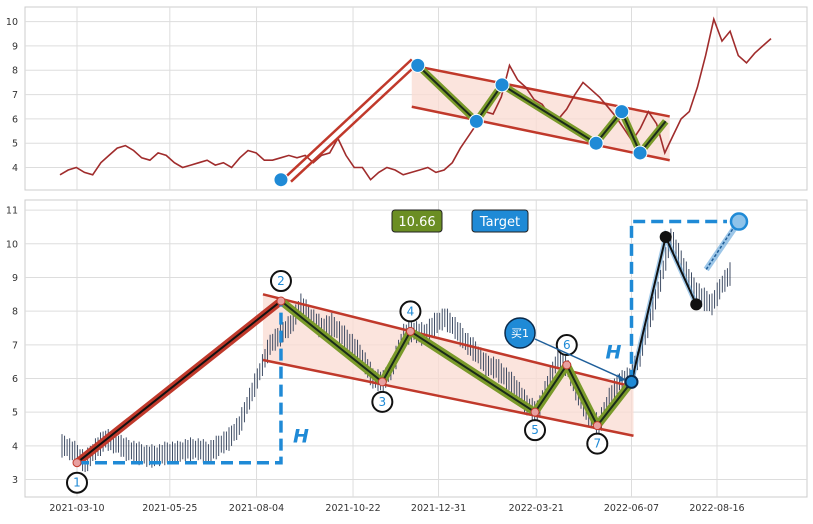 This screenshot has width=813, height=524. What do you see at coordinates (15, 446) in the screenshot?
I see `bottom-y-tick-label: 4` at bounding box center [15, 446].